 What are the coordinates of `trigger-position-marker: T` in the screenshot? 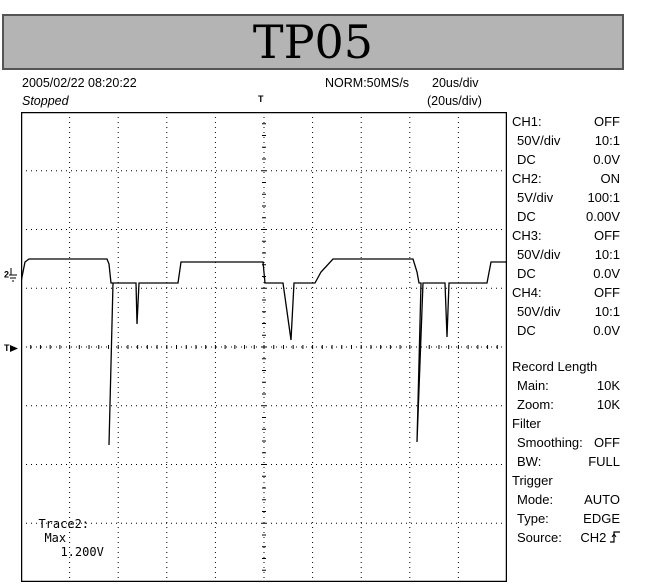 It's located at (261, 99).